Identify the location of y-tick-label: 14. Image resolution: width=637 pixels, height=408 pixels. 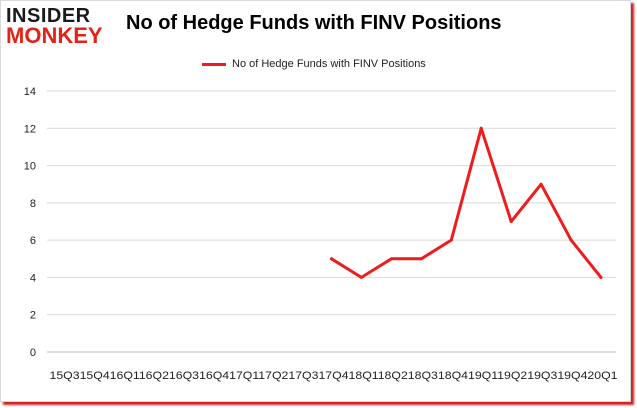
(30, 92).